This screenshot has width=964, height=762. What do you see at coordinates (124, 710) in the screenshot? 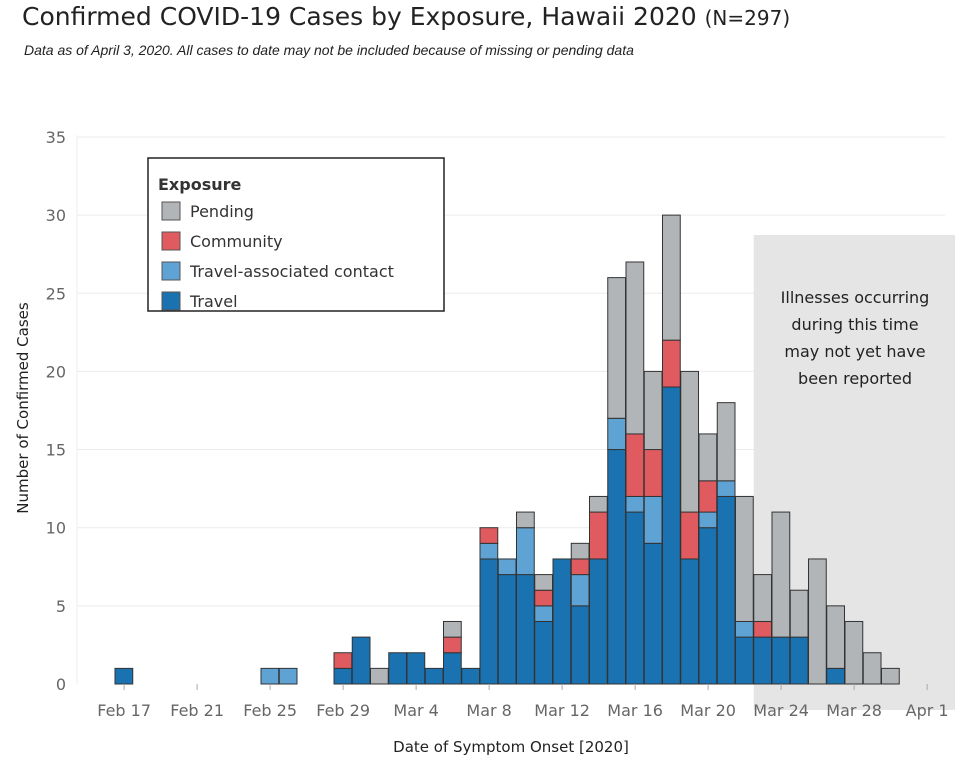
I see `x-tick-label: Feb 17` at bounding box center [124, 710].